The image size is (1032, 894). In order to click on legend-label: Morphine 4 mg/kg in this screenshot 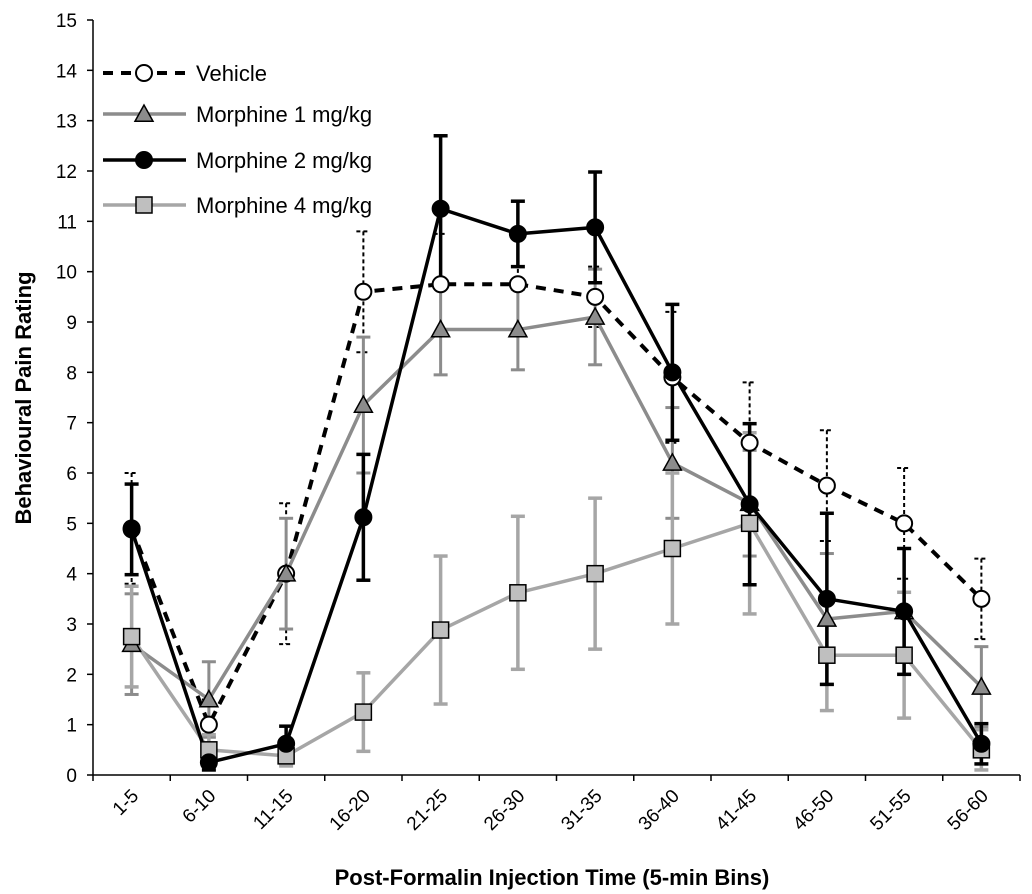, I will do `click(284, 205)`.